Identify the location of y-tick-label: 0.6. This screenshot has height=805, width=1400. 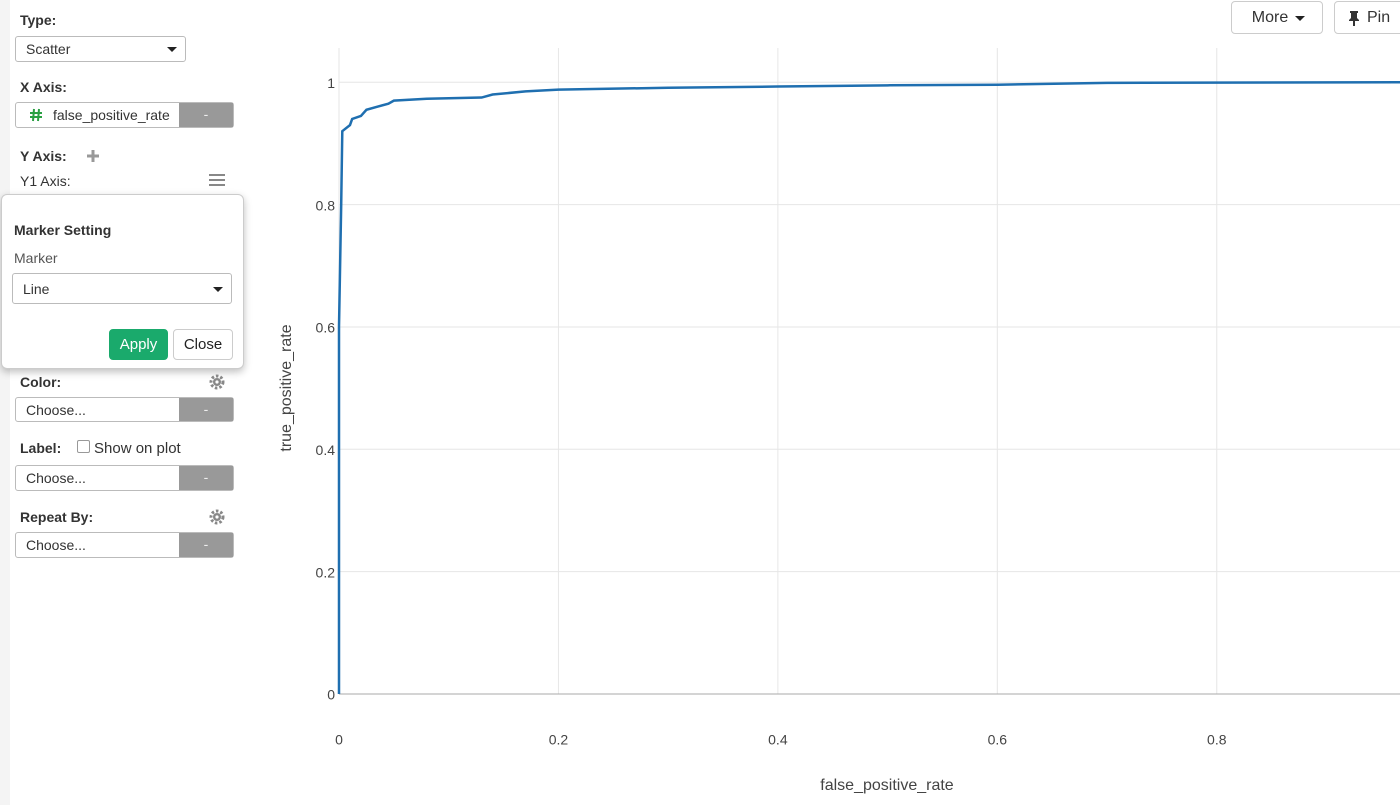
(326, 328).